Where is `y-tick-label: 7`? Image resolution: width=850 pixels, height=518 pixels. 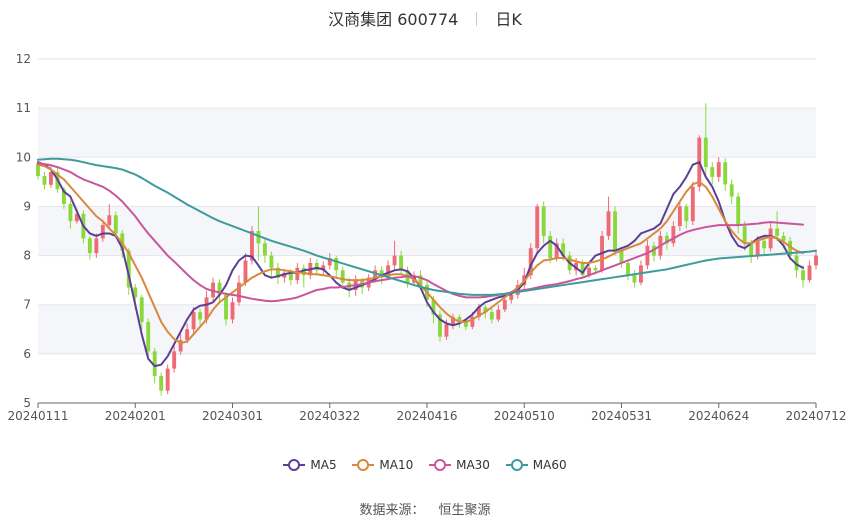 y-tick-label: 7 is located at coordinates (27, 305).